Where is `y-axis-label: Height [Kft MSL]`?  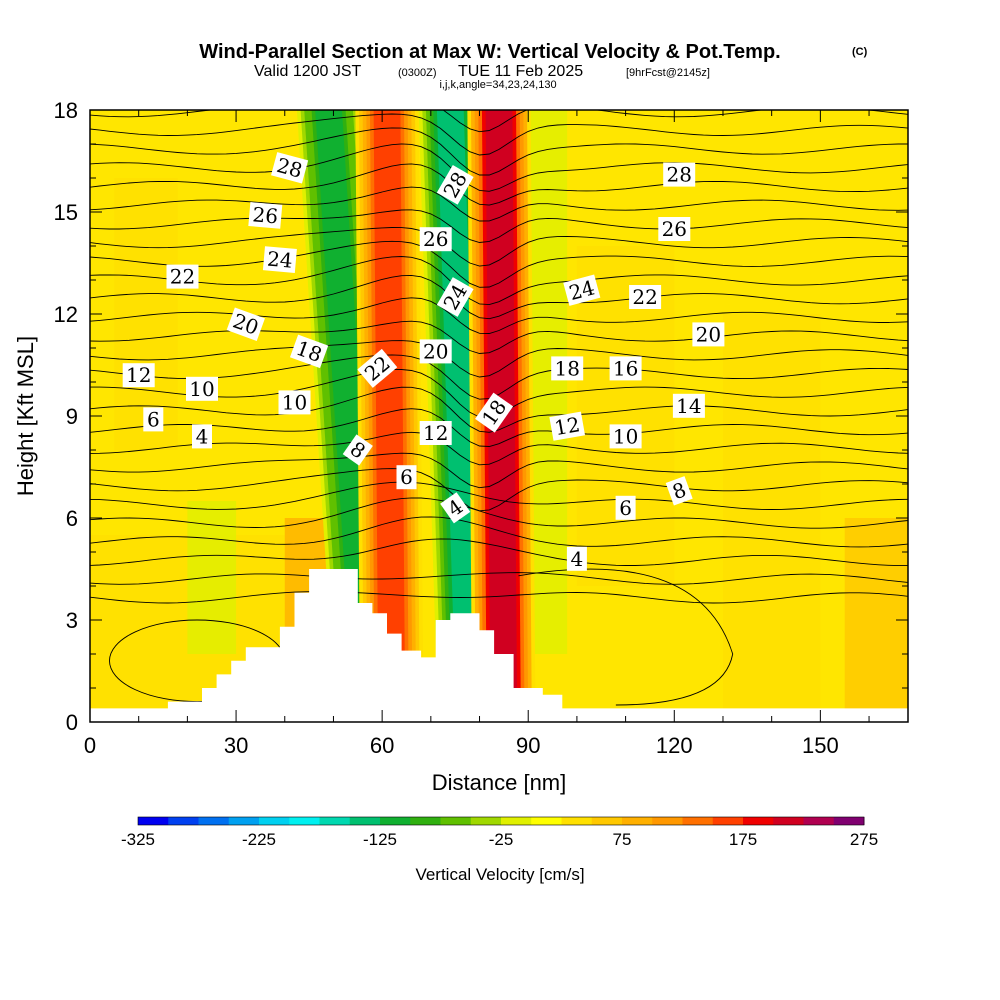
y-axis-label: Height [Kft MSL] is located at coordinates (25, 416).